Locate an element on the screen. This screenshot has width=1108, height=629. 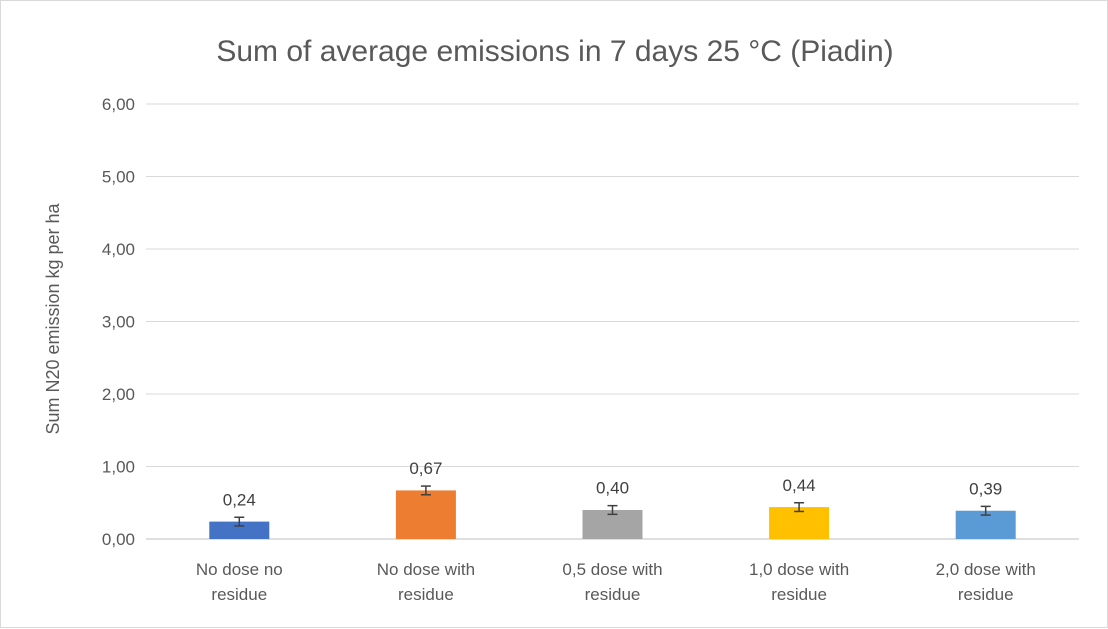
data-labels: 0,24 0,67 0,40 0,44 0,39 is located at coordinates (612, 484).